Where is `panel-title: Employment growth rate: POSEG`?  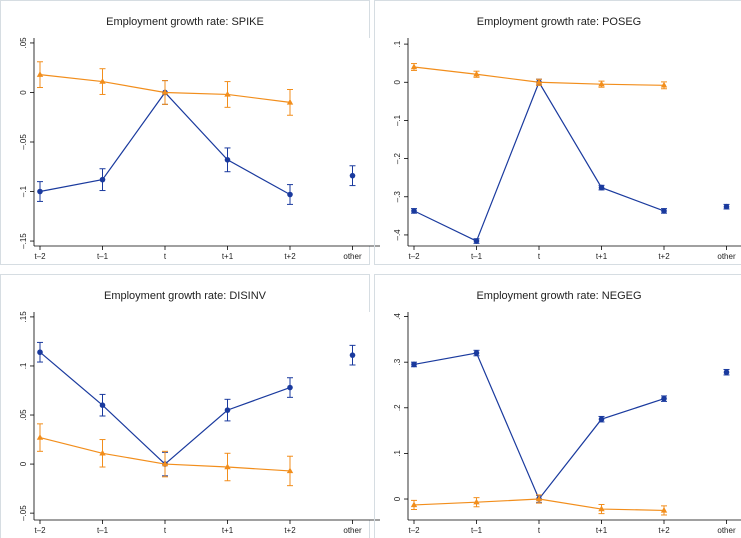 panel-title: Employment growth rate: POSEG is located at coordinates (559, 22).